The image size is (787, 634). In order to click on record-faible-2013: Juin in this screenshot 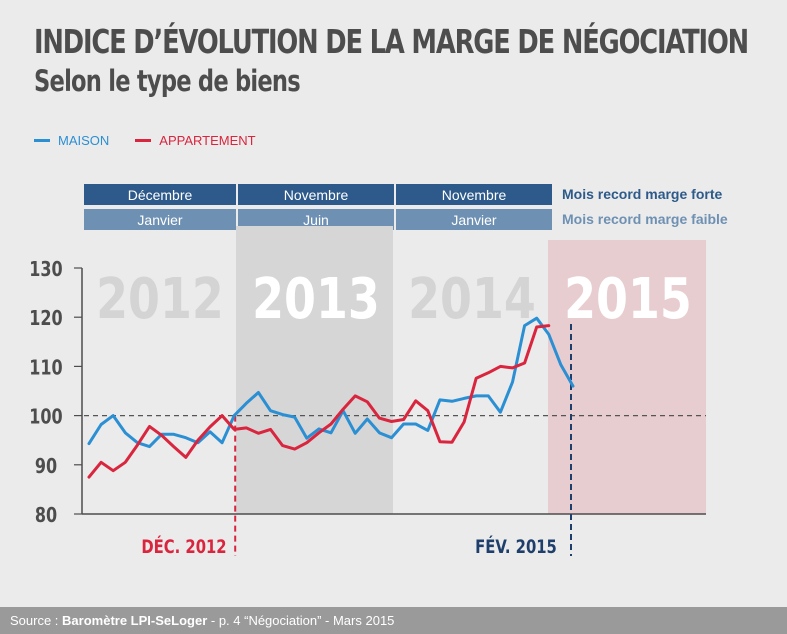, I will do `click(315, 219)`.